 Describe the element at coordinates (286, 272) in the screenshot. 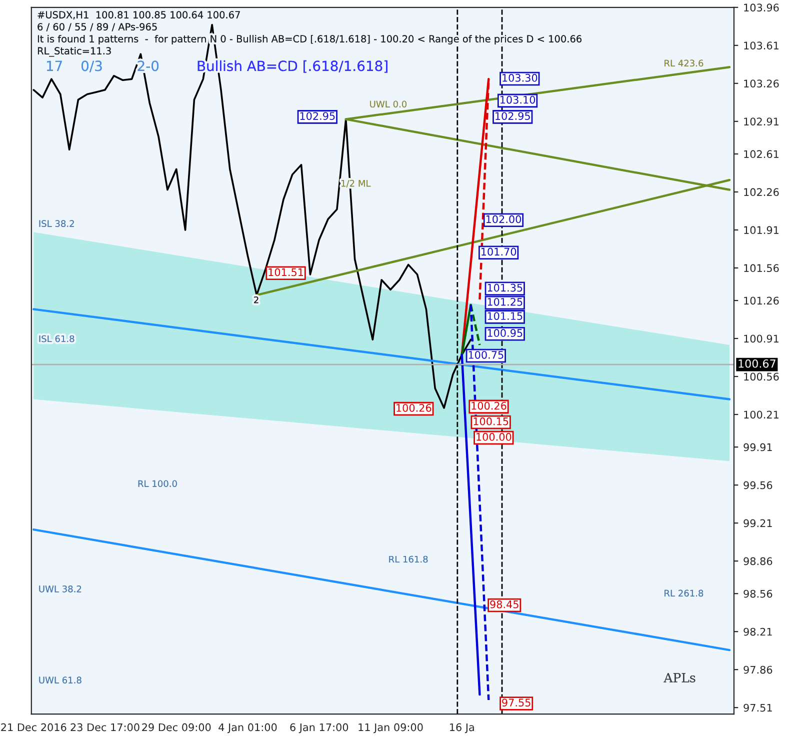

I see `annotation: 101.51` at that location.